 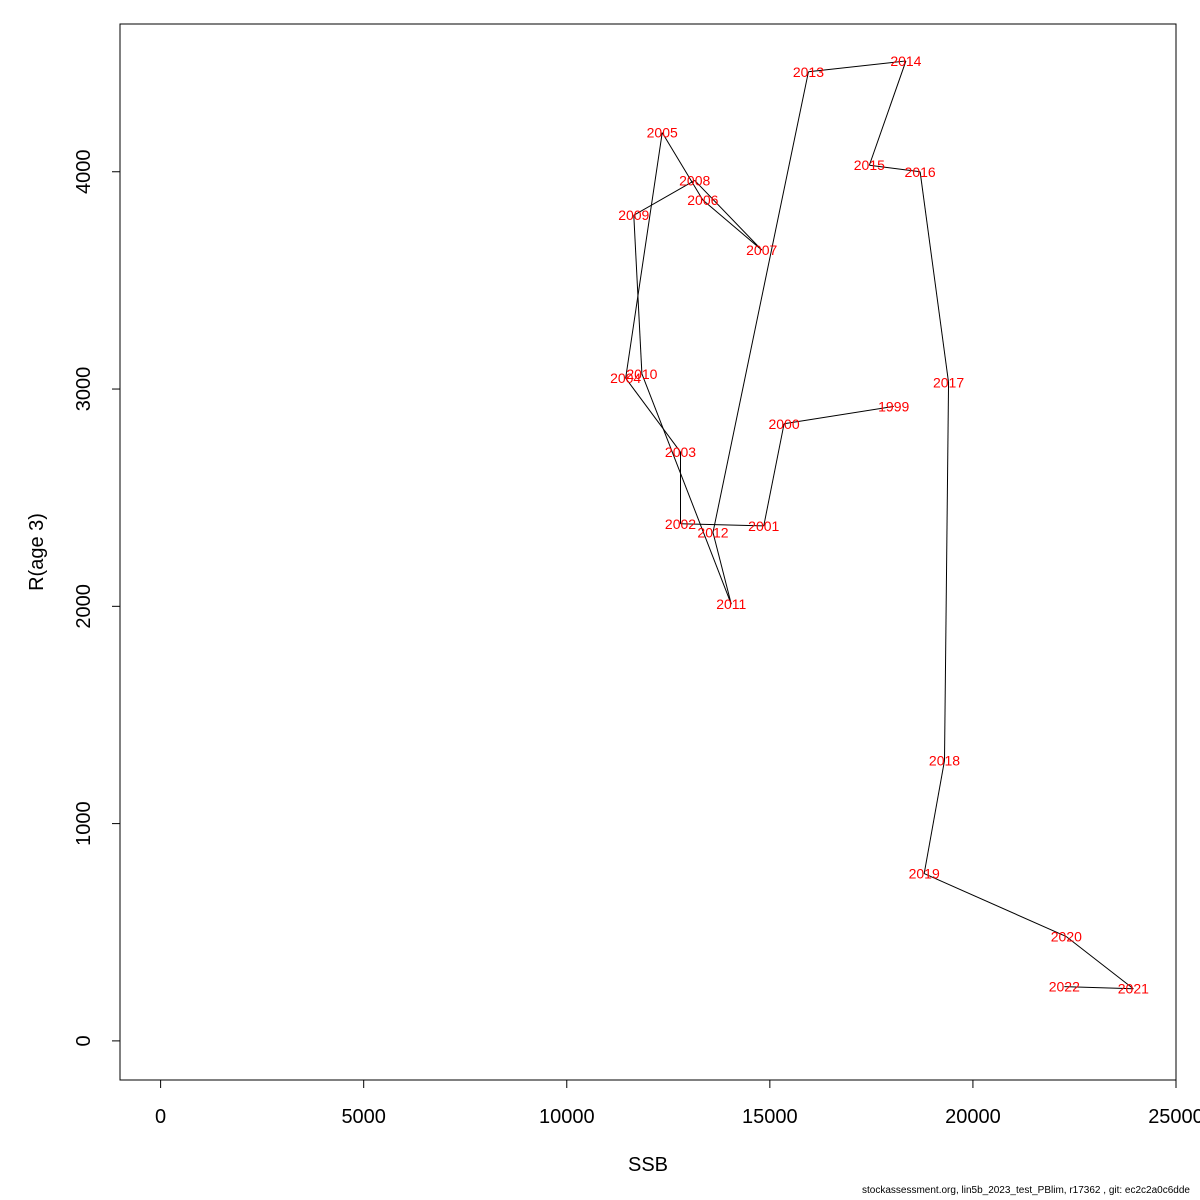 What do you see at coordinates (783, 424) in the screenshot?
I see `point-label-2000: 2000` at bounding box center [783, 424].